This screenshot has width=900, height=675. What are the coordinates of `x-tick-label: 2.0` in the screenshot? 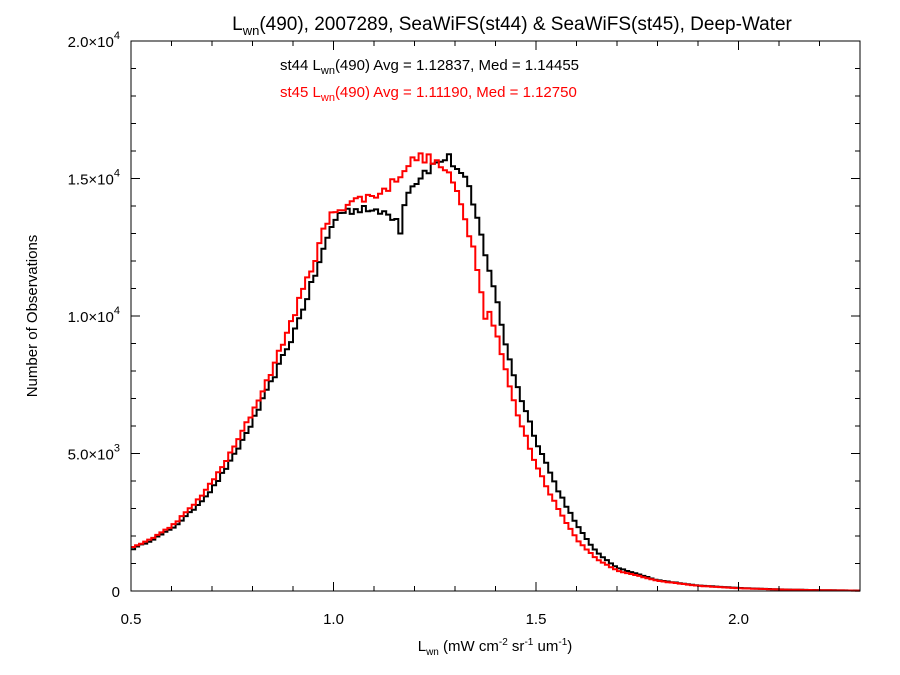 It's located at (738, 619).